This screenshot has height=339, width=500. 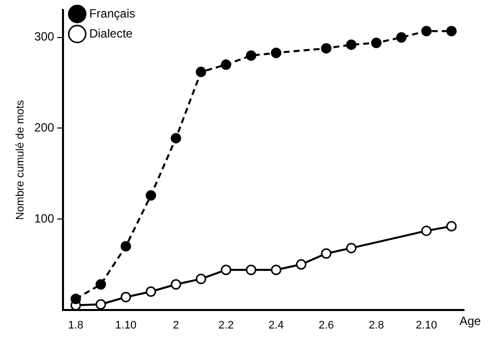 I want to click on x-tick-label: 2, so click(x=176, y=325).